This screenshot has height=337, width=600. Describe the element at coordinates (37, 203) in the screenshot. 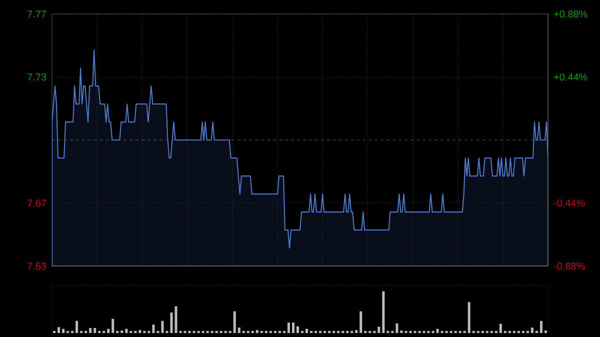

I see `y-tick-label: 7.67` at that location.